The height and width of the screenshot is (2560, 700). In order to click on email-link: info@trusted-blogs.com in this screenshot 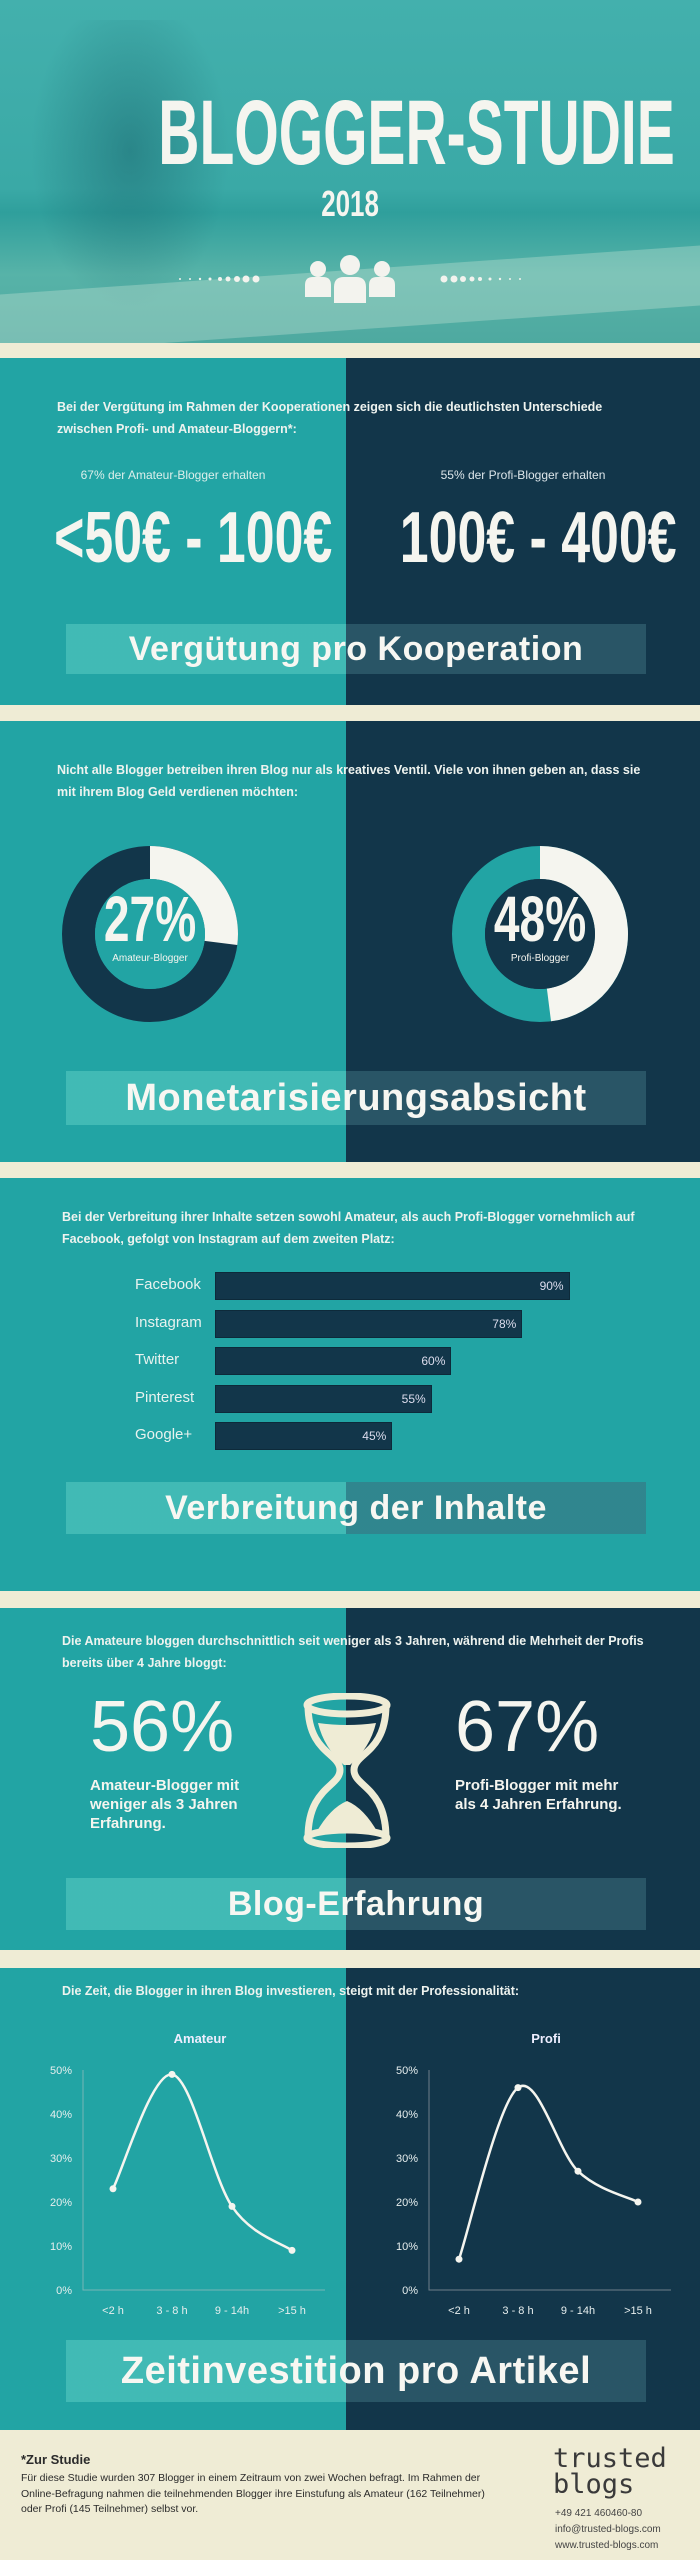, I will do `click(608, 2529)`.